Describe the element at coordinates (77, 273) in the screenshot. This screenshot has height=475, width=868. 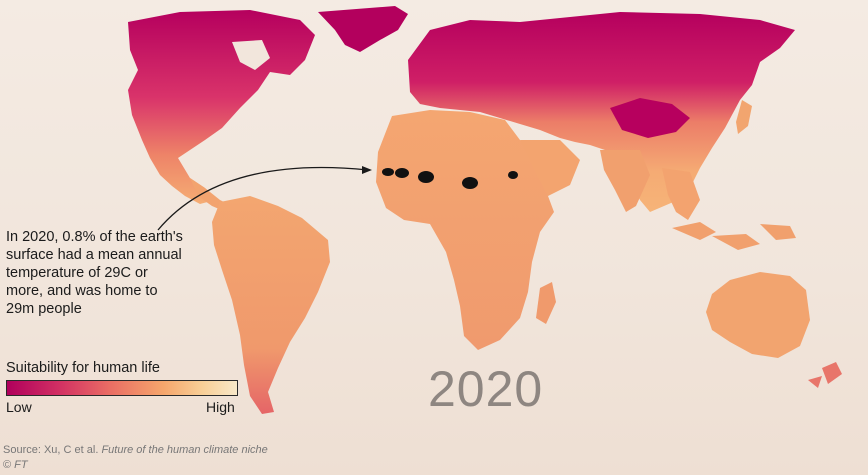
I see `annotation-line: temperature of 29C or` at that location.